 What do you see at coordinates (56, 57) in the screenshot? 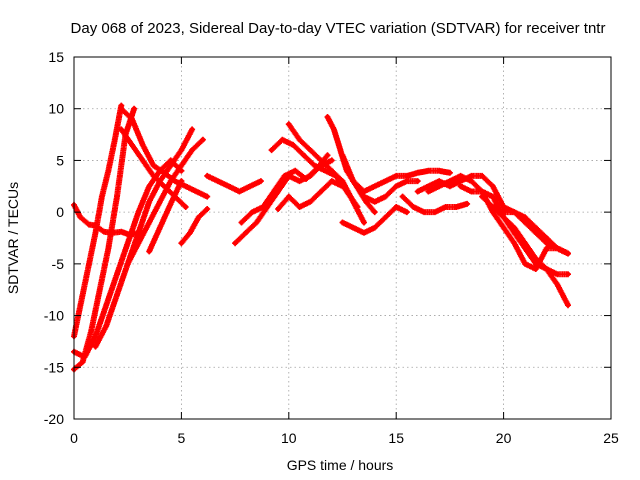
I see `y-tick-label: 15` at bounding box center [56, 57].